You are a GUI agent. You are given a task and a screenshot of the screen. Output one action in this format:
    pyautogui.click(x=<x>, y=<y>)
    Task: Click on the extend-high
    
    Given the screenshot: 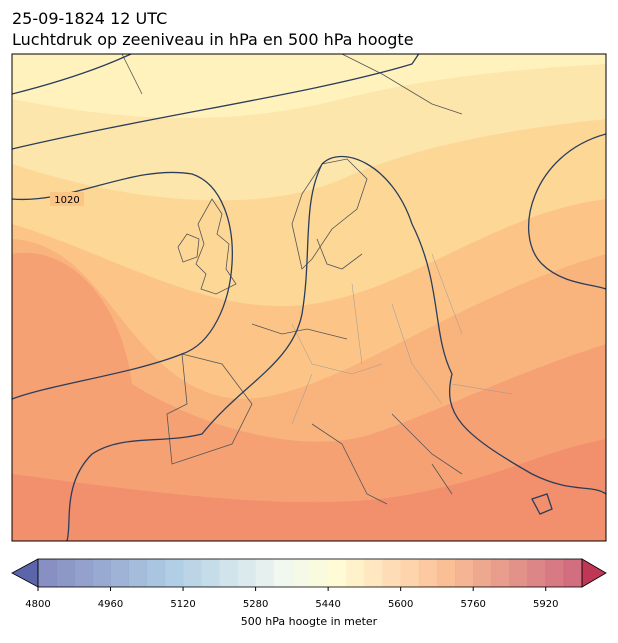 What is the action you would take?
    pyautogui.click(x=594, y=573)
    